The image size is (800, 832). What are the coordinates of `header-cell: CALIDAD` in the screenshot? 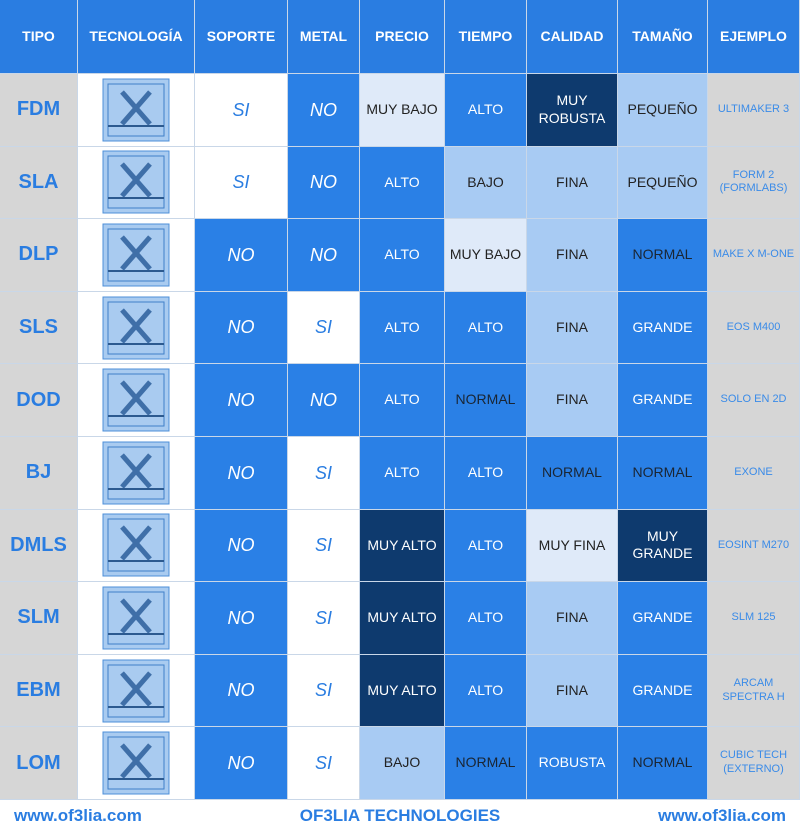 It's located at (572, 37).